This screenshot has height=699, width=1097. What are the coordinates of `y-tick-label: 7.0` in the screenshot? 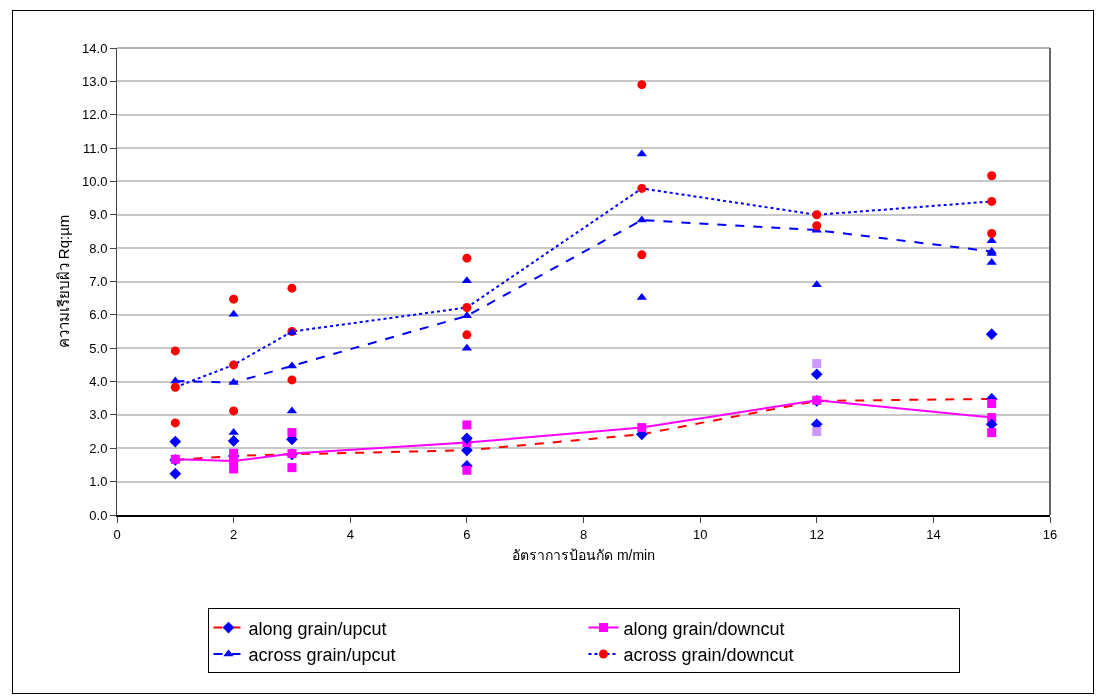 It's located at (98, 282).